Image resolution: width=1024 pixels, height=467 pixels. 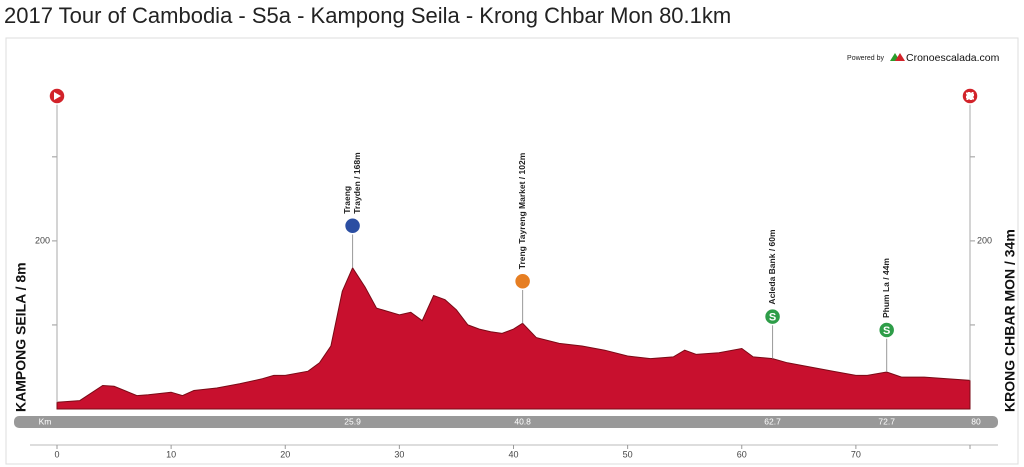 I want to click on x-tick-label: 30, so click(x=399, y=454).